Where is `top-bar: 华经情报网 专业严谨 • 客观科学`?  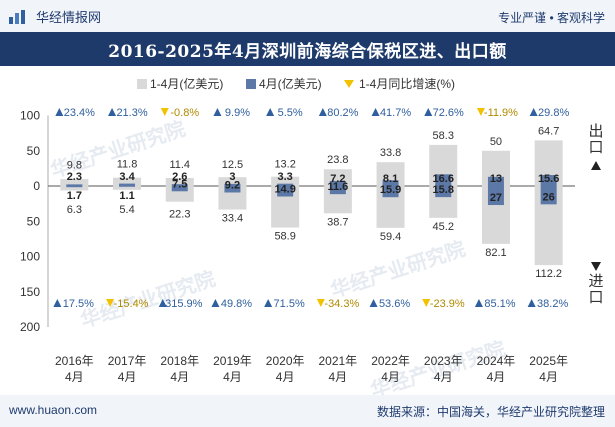 top-bar: 华经情报网 专业严谨 • 客观科学 is located at coordinates (307, 16).